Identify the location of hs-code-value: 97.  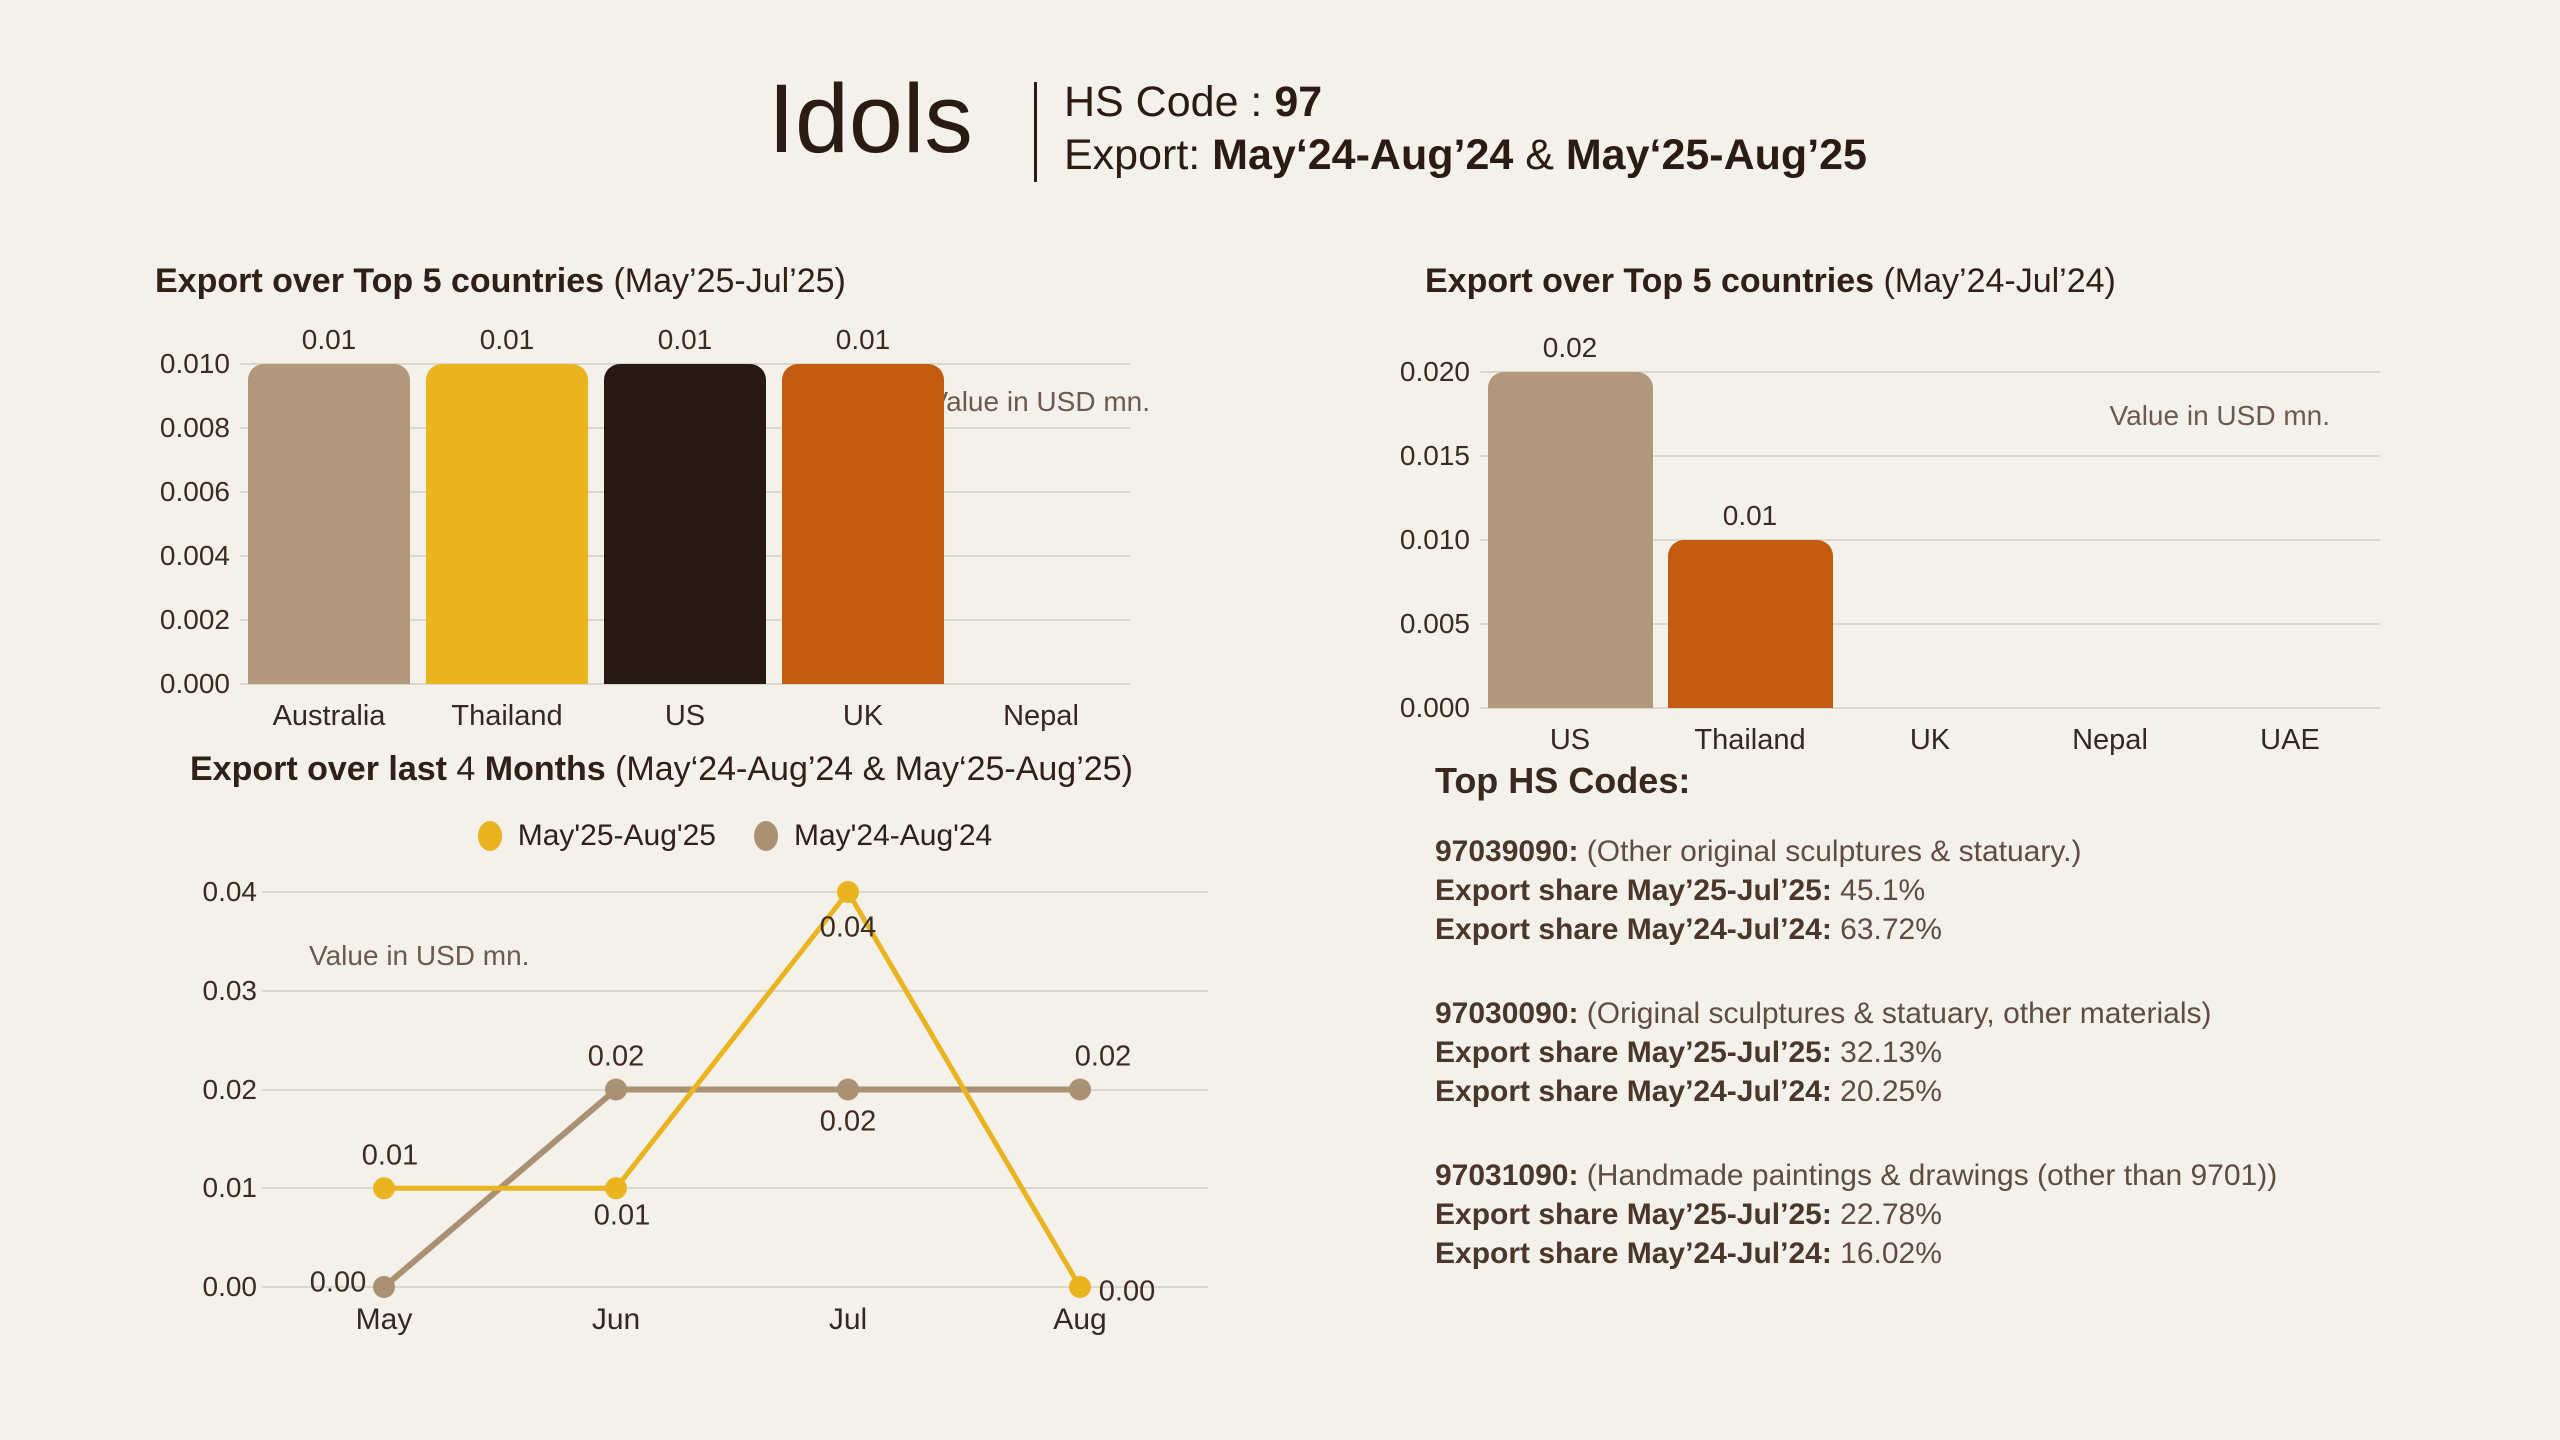
(1298, 102).